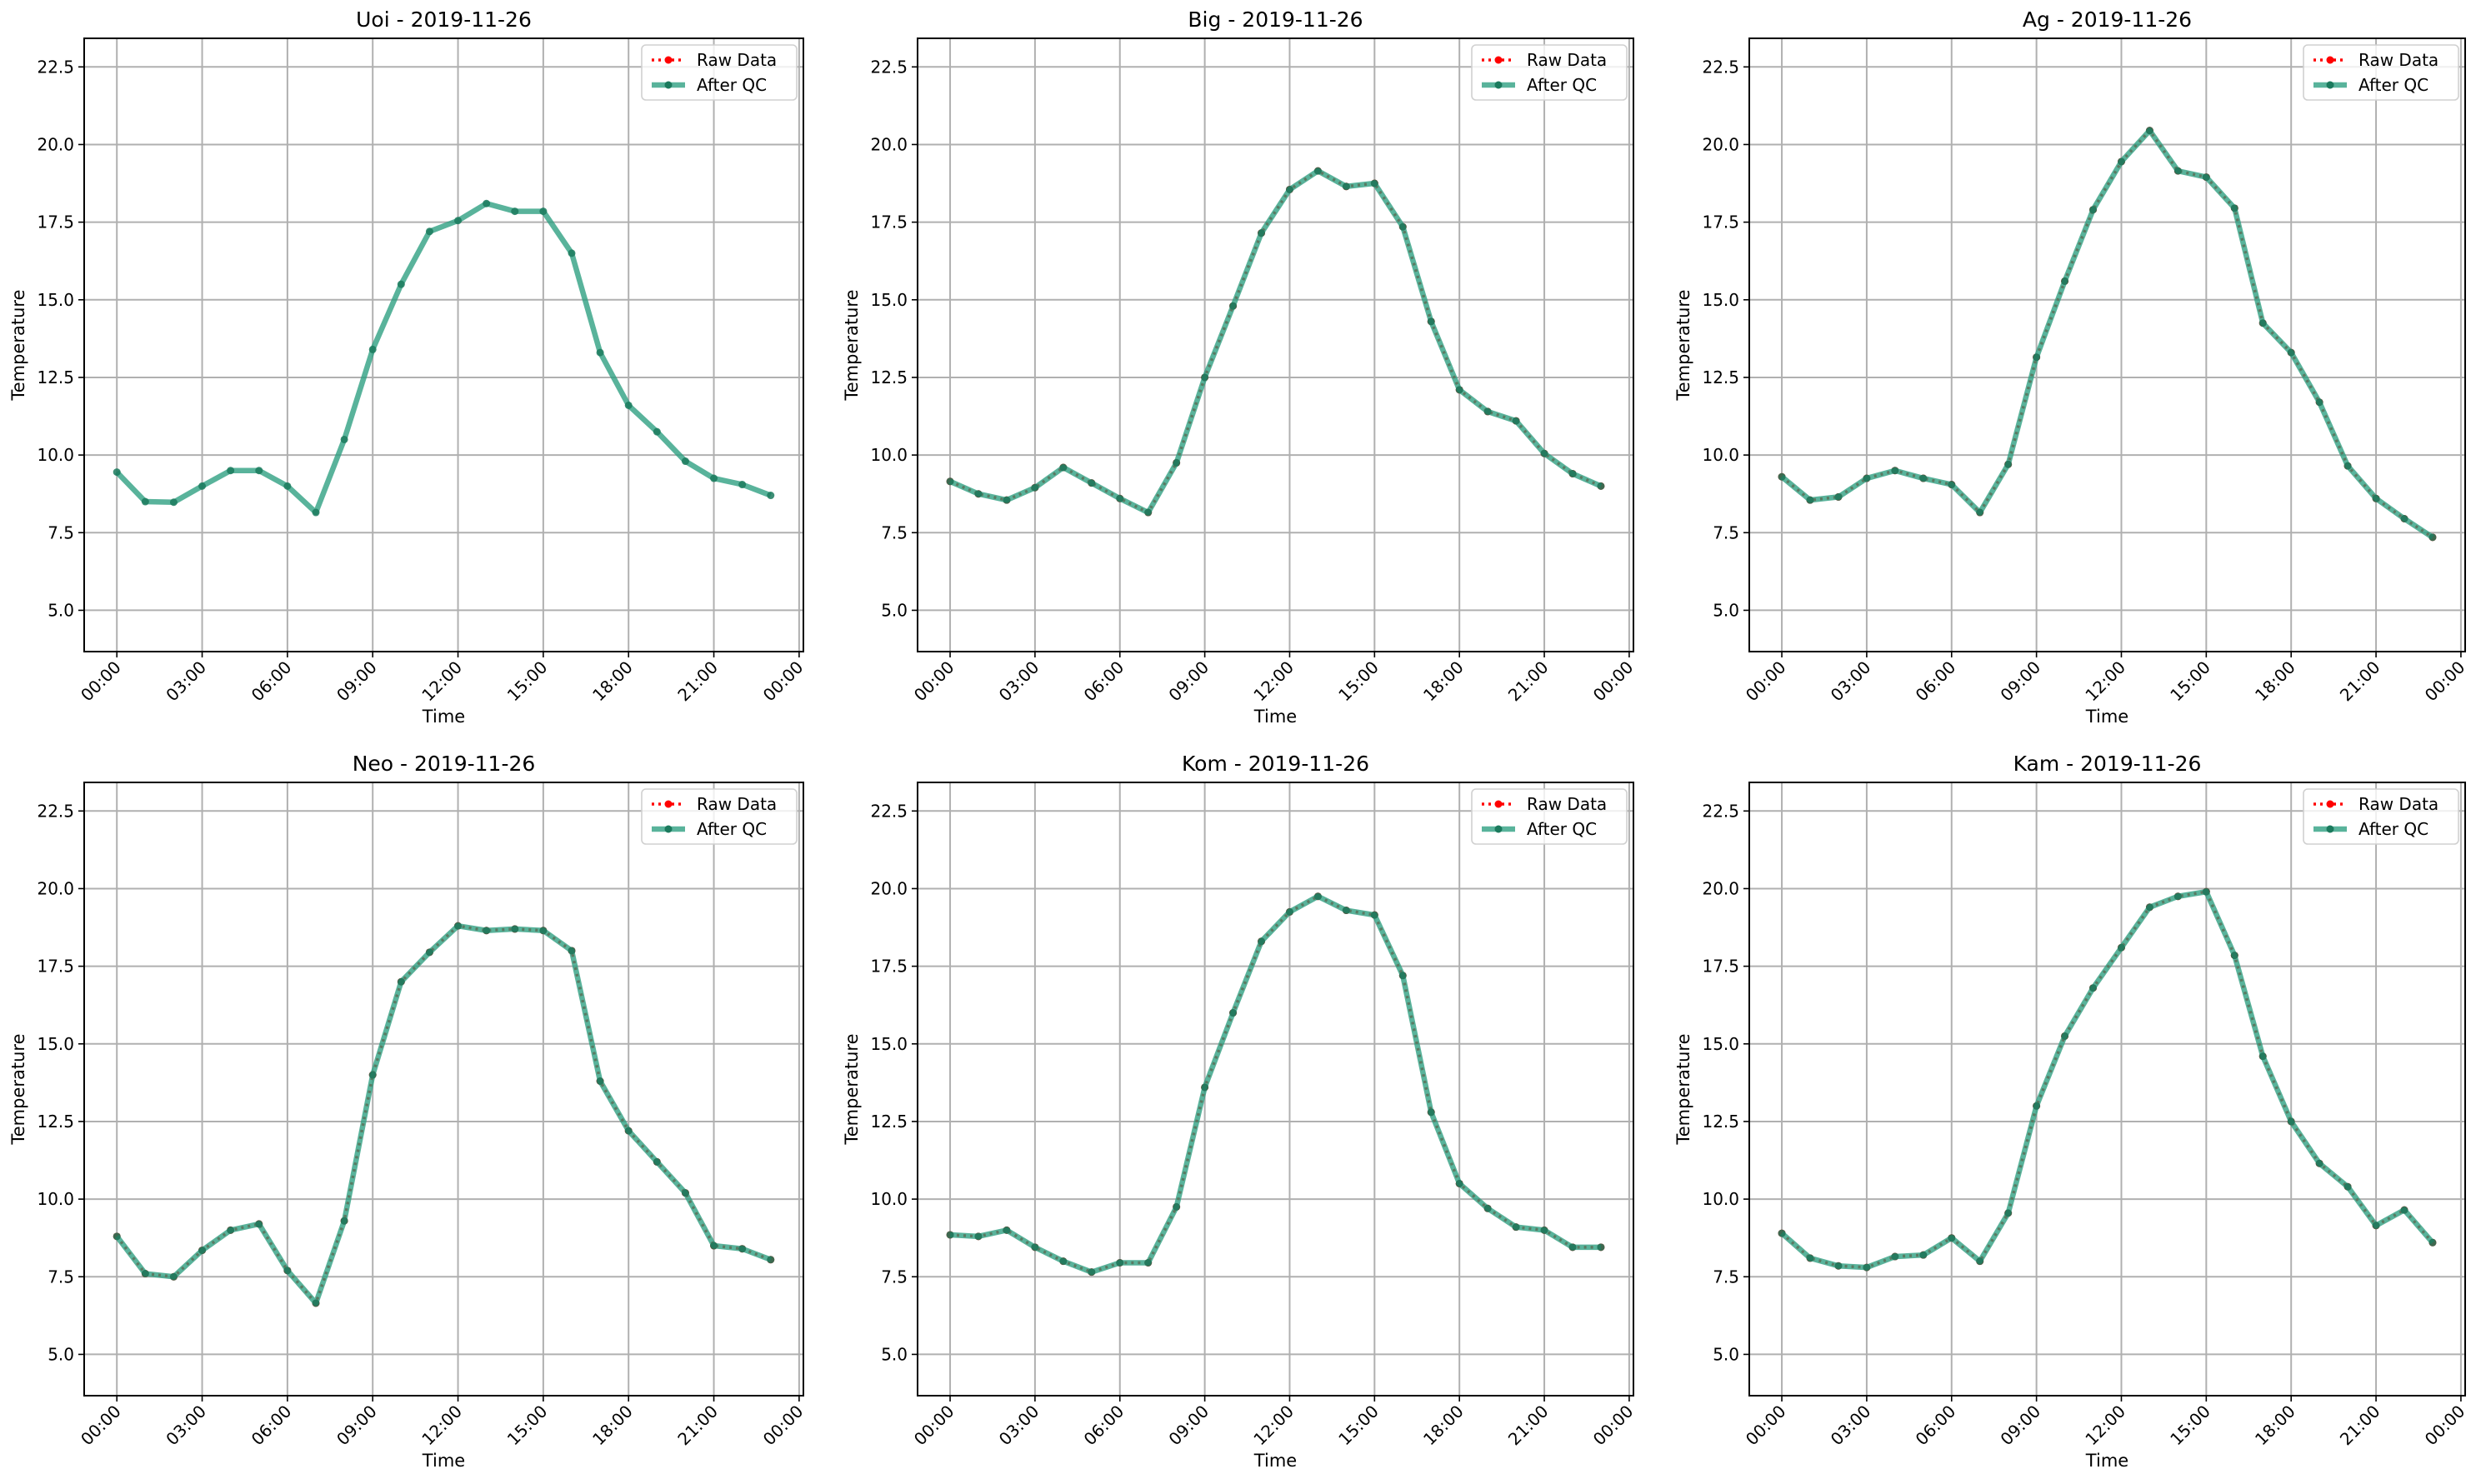 The image size is (2486, 1484). Describe the element at coordinates (612, 681) in the screenshot. I see `x-tick-label: 18:00` at that location.